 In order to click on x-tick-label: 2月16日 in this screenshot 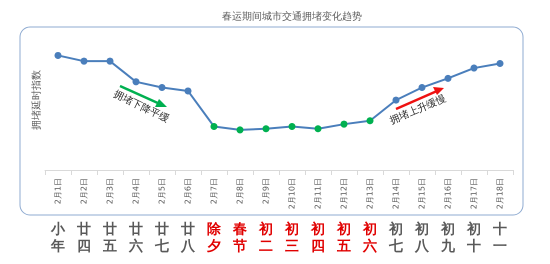, I will do `click(448, 194)`.